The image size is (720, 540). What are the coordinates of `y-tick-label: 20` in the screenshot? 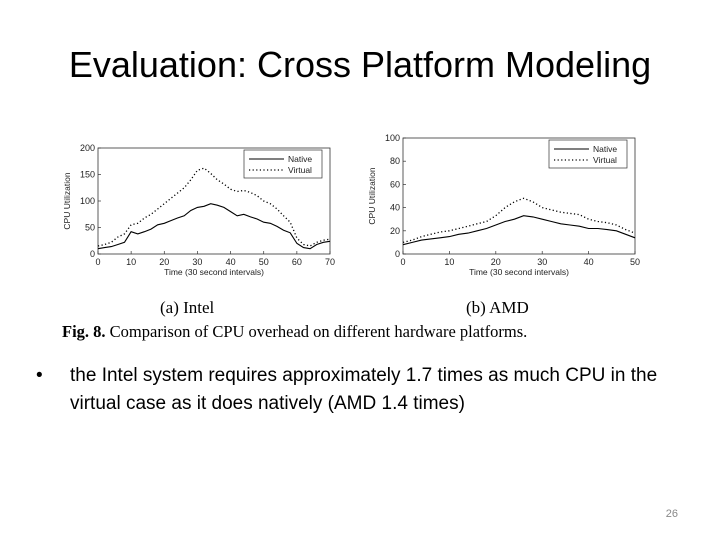 It's located at (395, 231).